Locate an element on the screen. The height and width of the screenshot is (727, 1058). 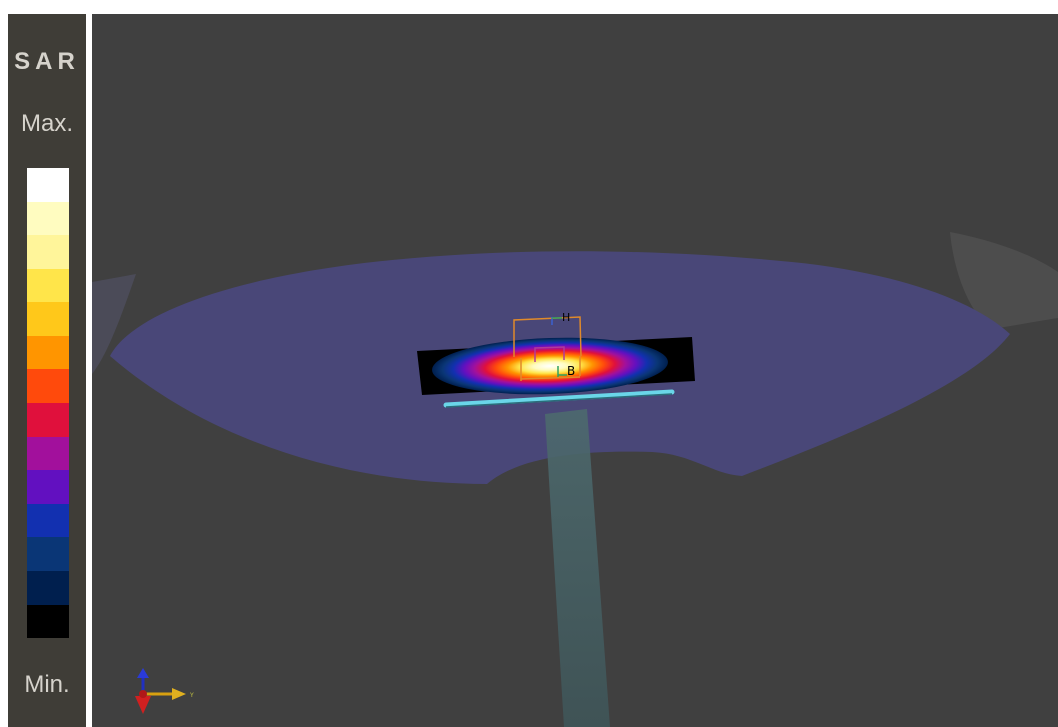
sar-distribution is located at coordinates (550, 366).